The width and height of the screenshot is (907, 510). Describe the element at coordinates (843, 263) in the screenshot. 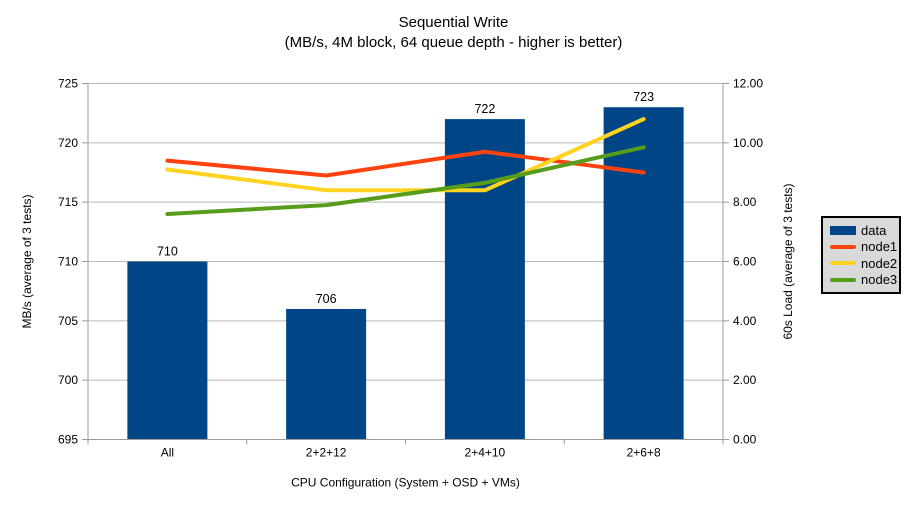

I see `legend-swatch-node2` at that location.